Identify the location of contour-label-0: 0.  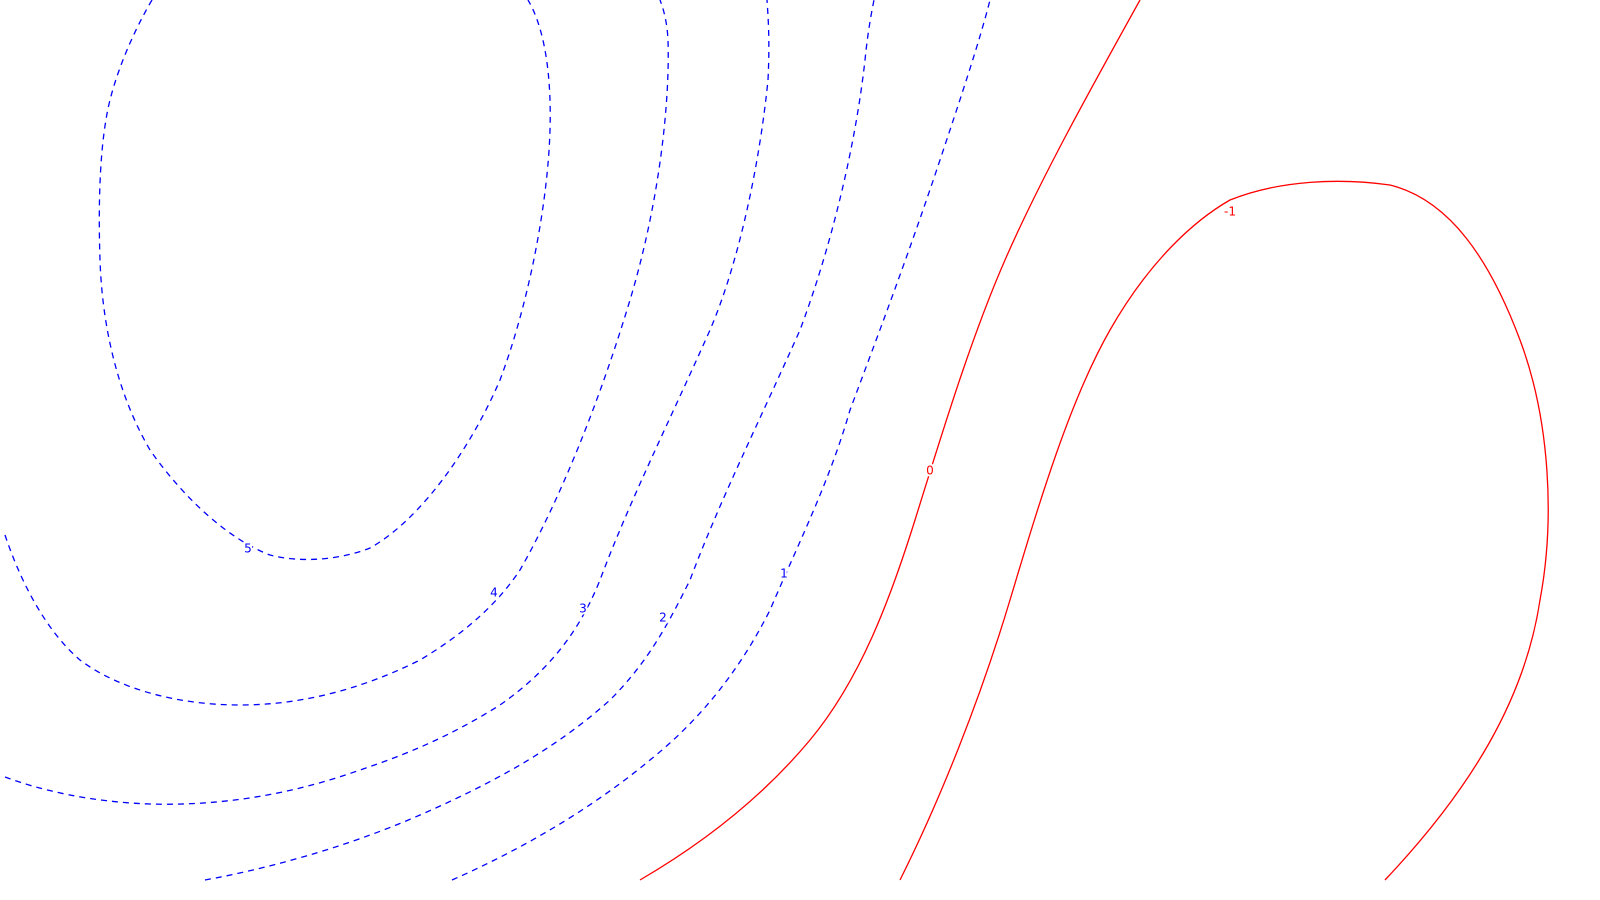
(930, 471).